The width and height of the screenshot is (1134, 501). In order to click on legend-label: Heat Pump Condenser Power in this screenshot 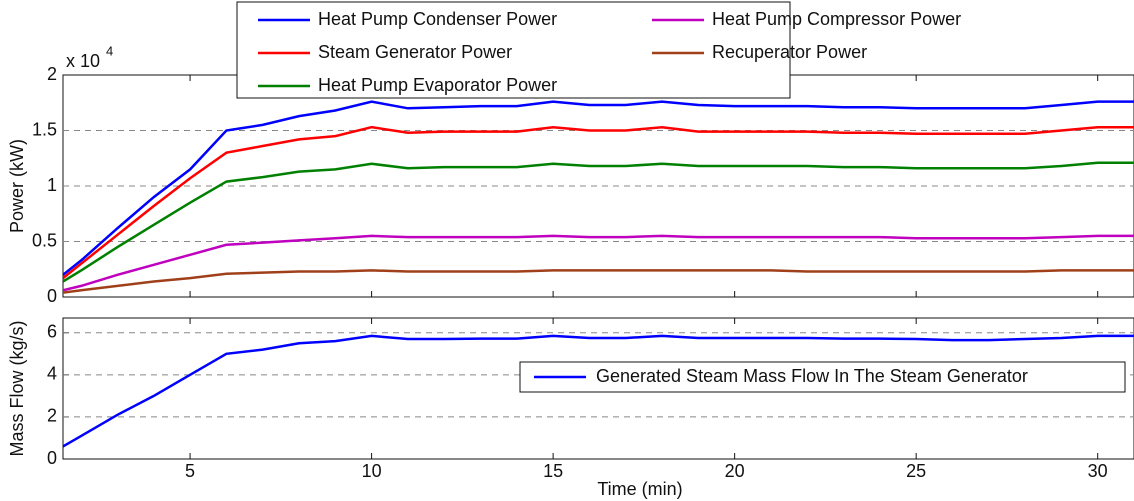, I will do `click(437, 19)`.